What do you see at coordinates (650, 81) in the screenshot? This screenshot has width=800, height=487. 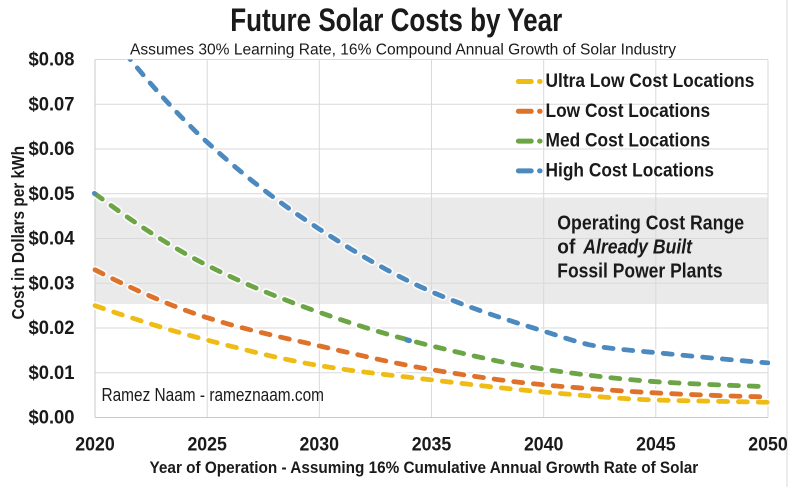 I see `svg-text: Ultra Low Cost Locations` at bounding box center [650, 81].